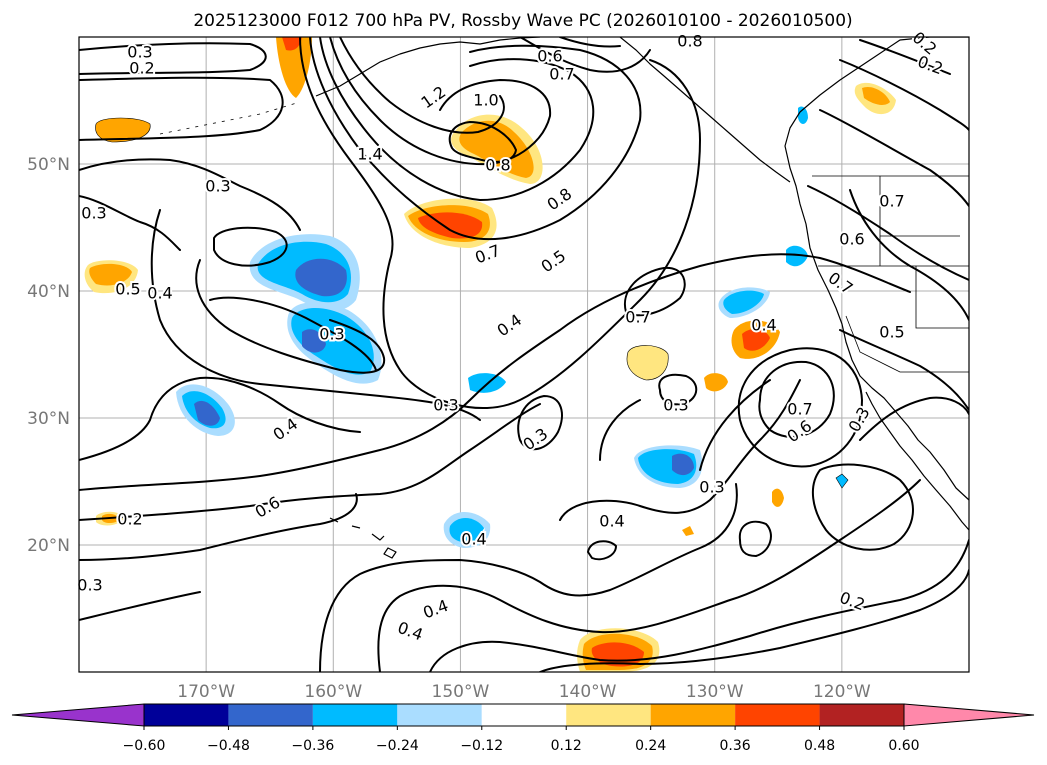 Image resolution: width=1047 pixels, height=765 pixels. Describe the element at coordinates (78, 715) in the screenshot. I see `colorbar-extend-low` at that location.